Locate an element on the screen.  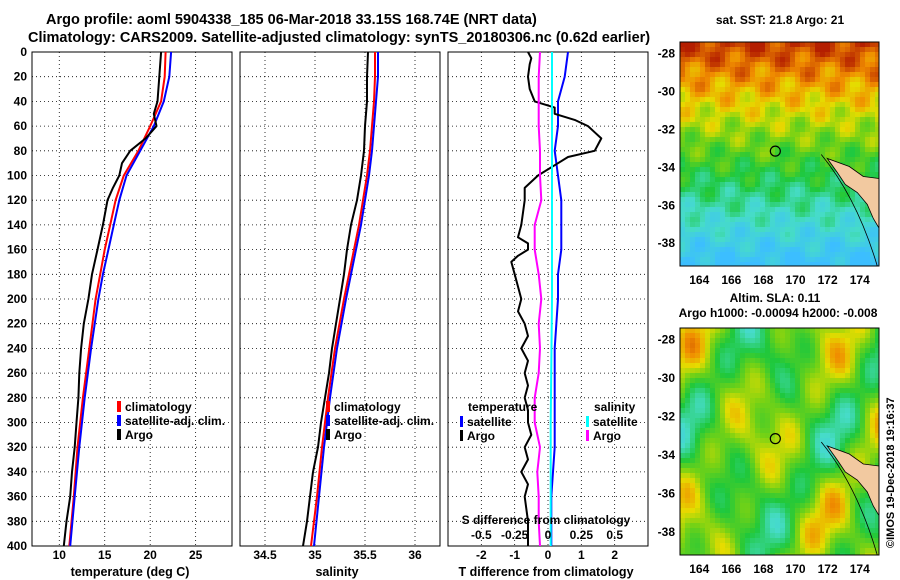
depth-tick-label: 340 is located at coordinates (17, 472).